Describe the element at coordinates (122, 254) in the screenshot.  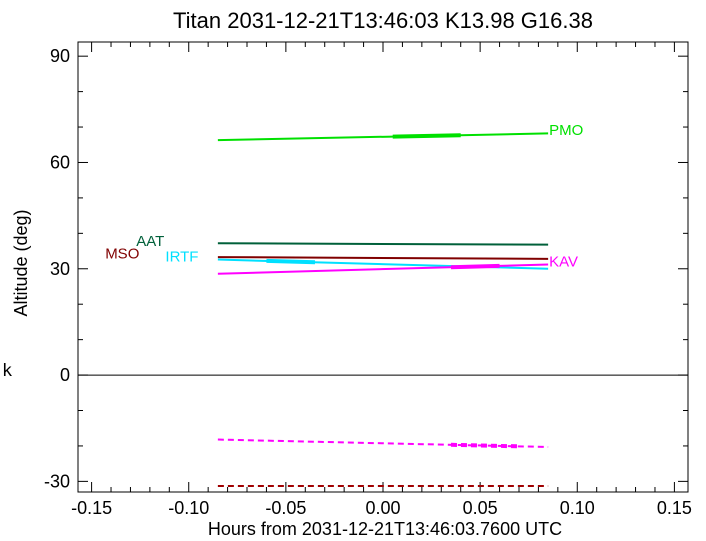
I see `site-label-mso: MSO` at that location.